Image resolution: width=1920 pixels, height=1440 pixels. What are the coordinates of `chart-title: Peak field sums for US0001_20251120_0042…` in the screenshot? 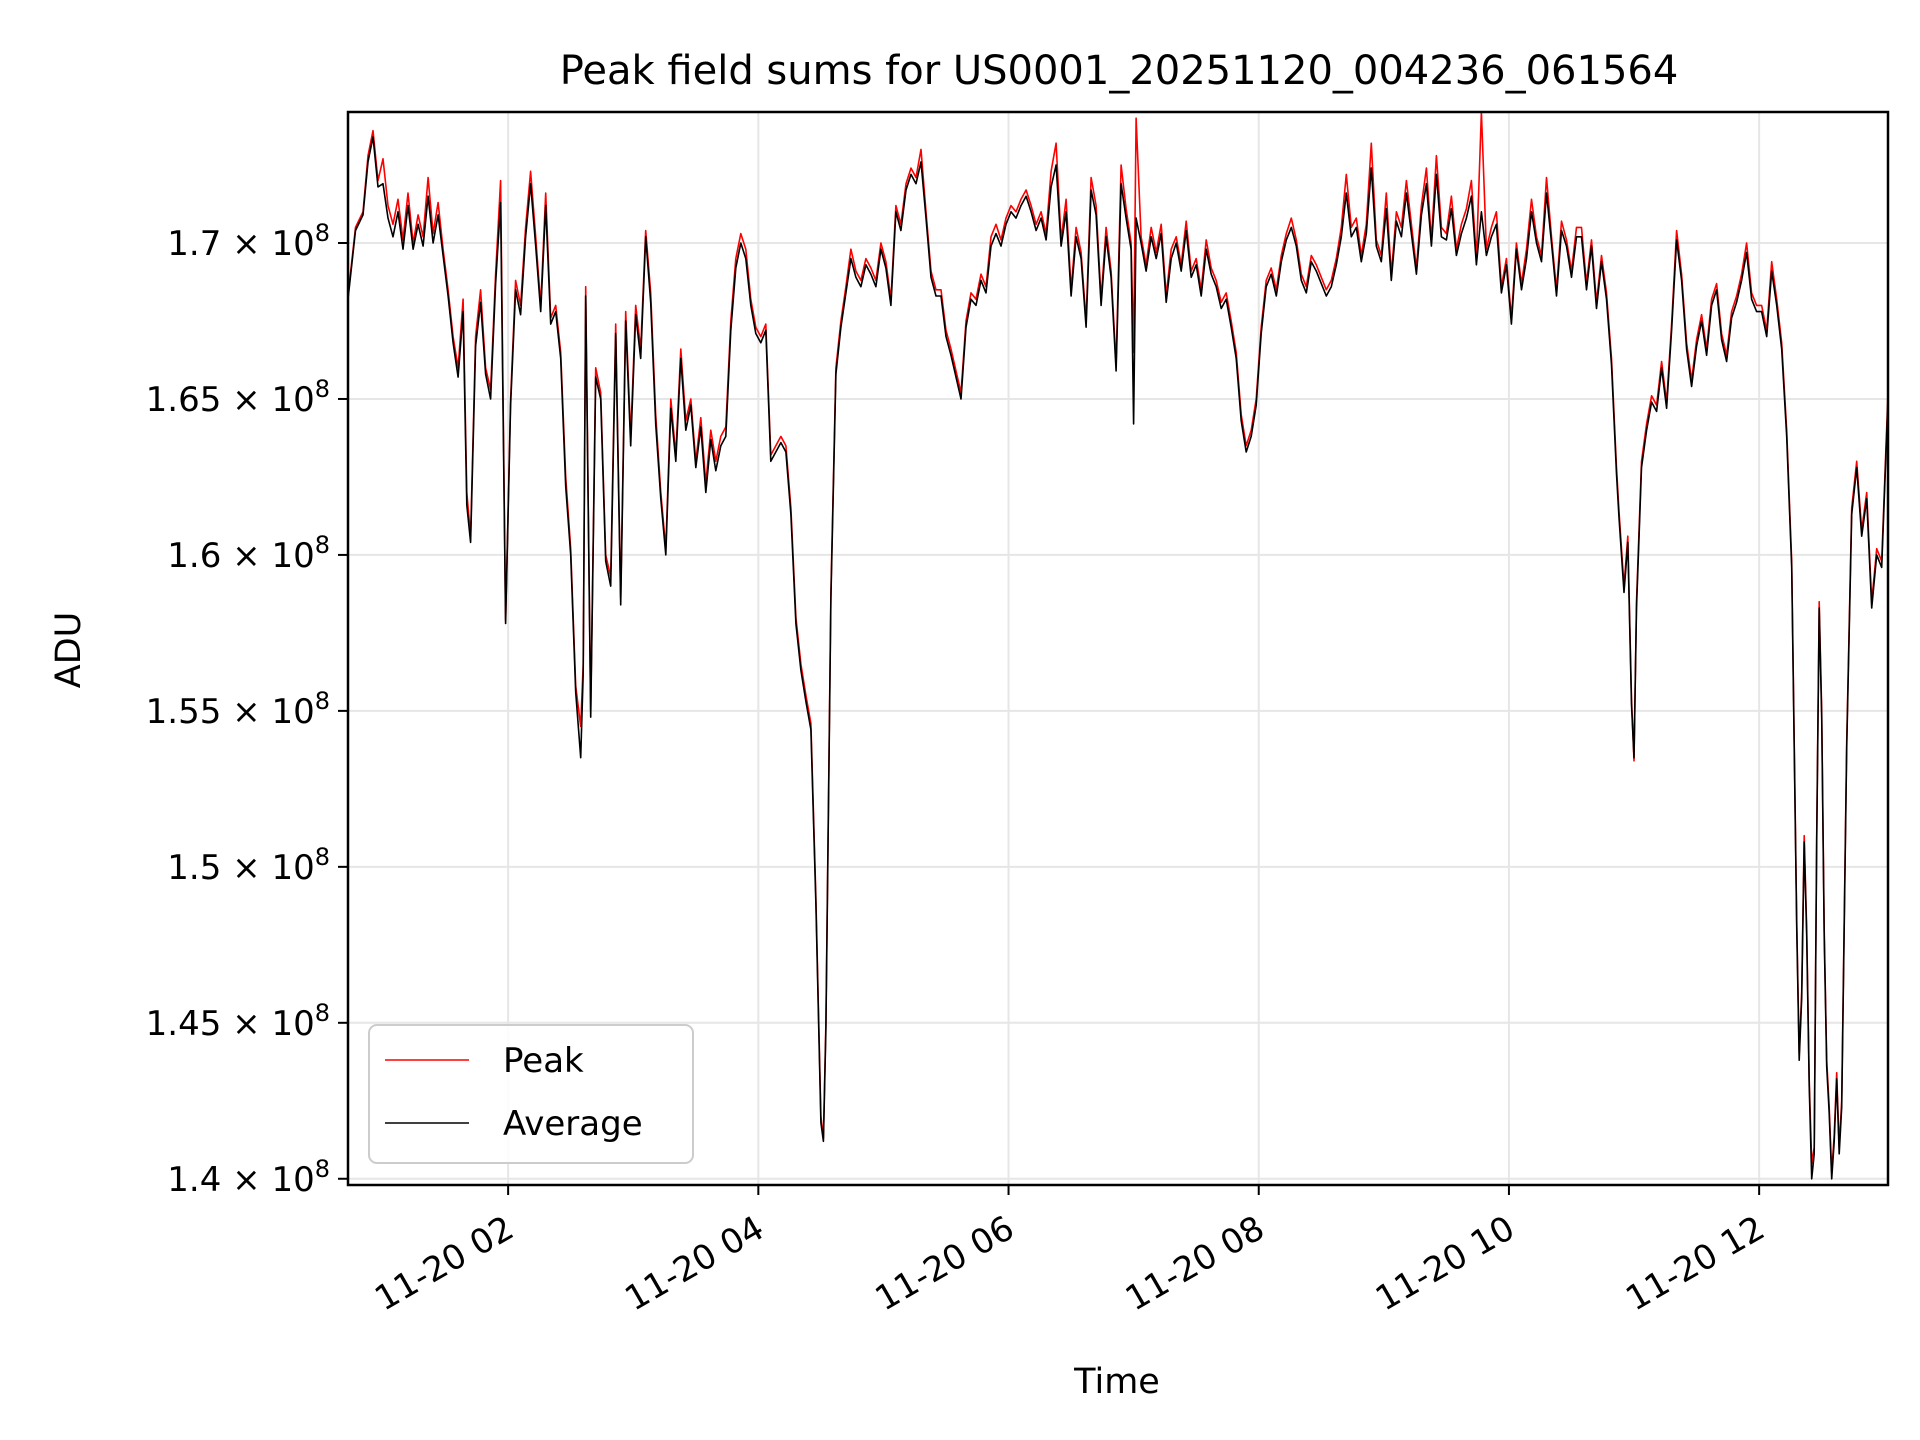 It's located at (1119, 71).